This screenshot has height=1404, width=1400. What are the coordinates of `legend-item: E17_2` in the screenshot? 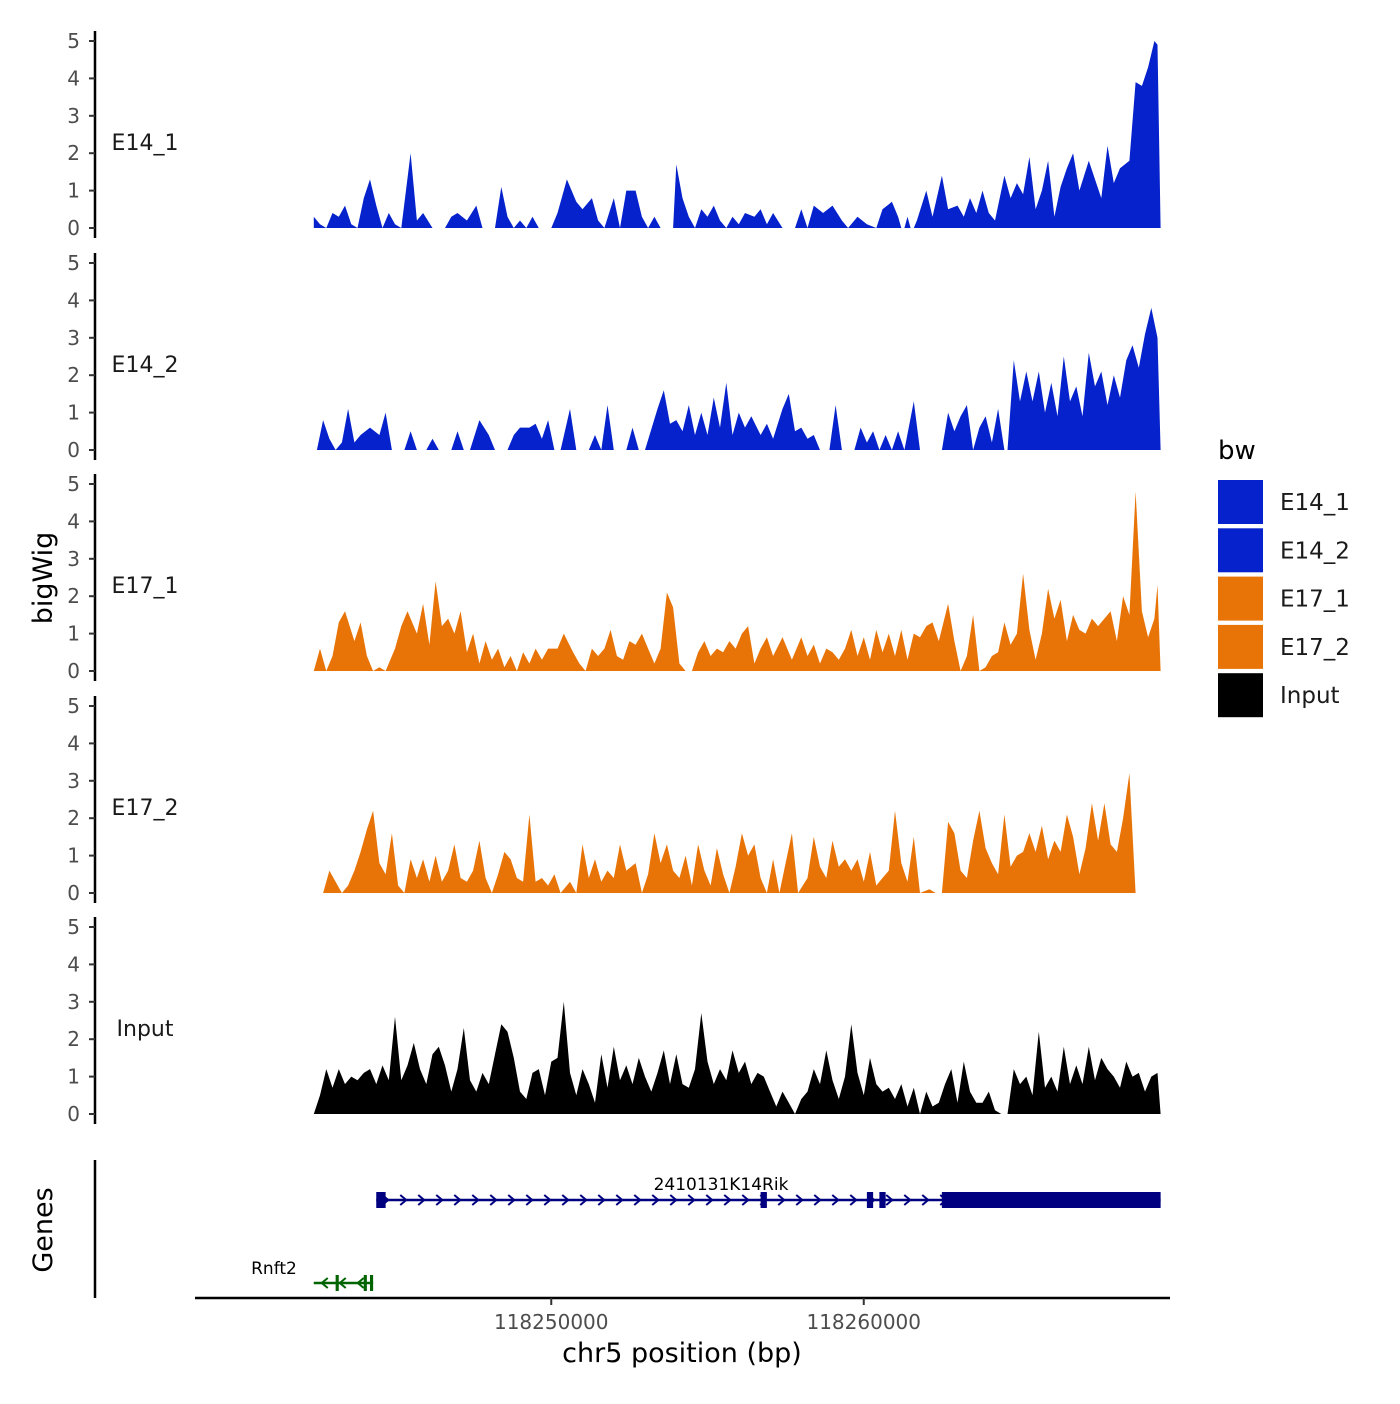 It's located at (1284, 646).